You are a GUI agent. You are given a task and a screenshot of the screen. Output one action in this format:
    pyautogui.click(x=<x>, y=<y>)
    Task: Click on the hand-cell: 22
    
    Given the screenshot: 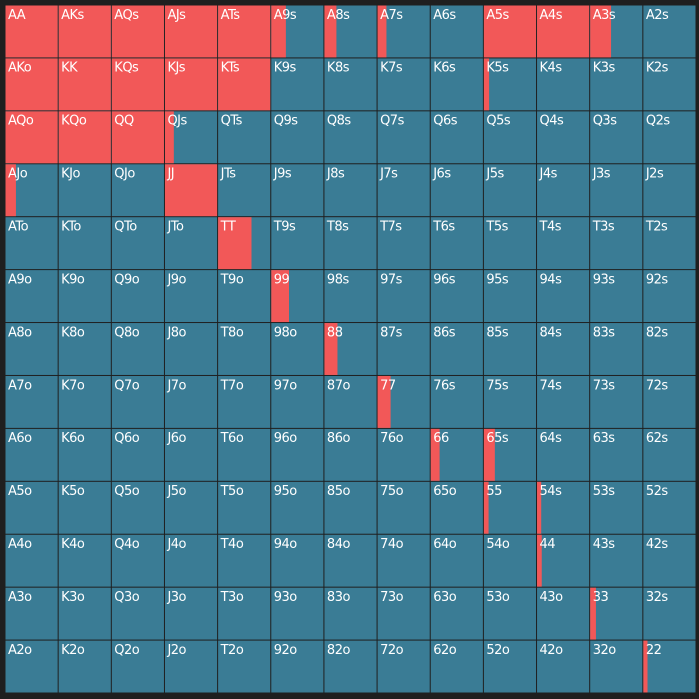 What is the action you would take?
    pyautogui.click(x=669, y=666)
    